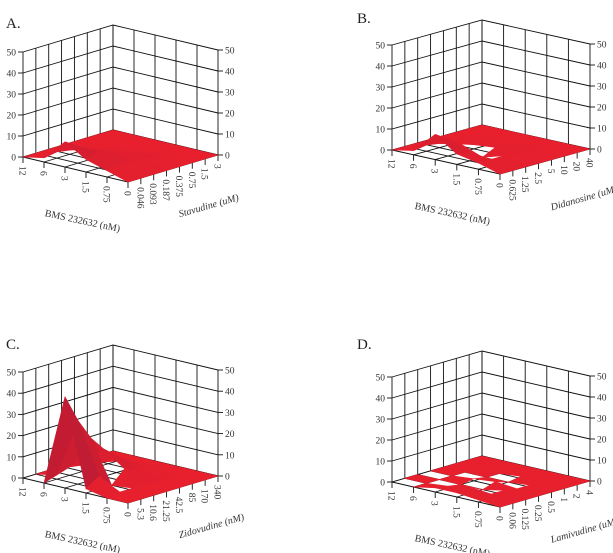 The height and width of the screenshot is (553, 613). What do you see at coordinates (581, 531) in the screenshot?
I see `y-axis-title: Lamivudine (uM)` at bounding box center [581, 531].